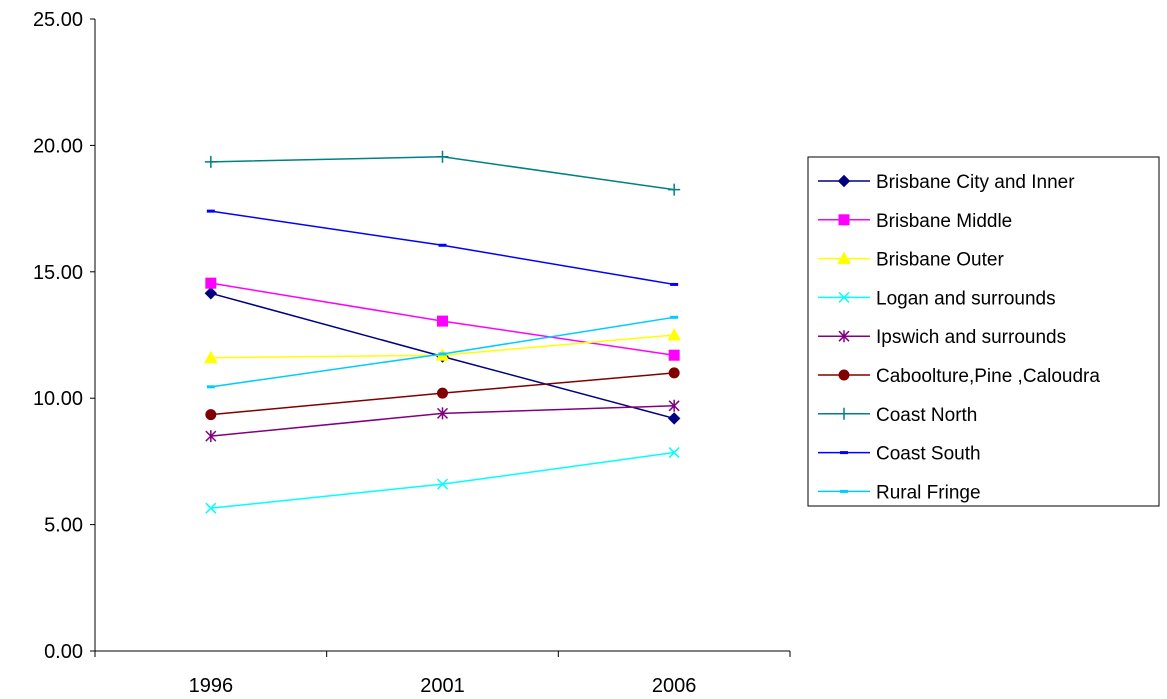 The width and height of the screenshot is (1167, 699). I want to click on y-tick-label: 20.00, so click(58, 146).